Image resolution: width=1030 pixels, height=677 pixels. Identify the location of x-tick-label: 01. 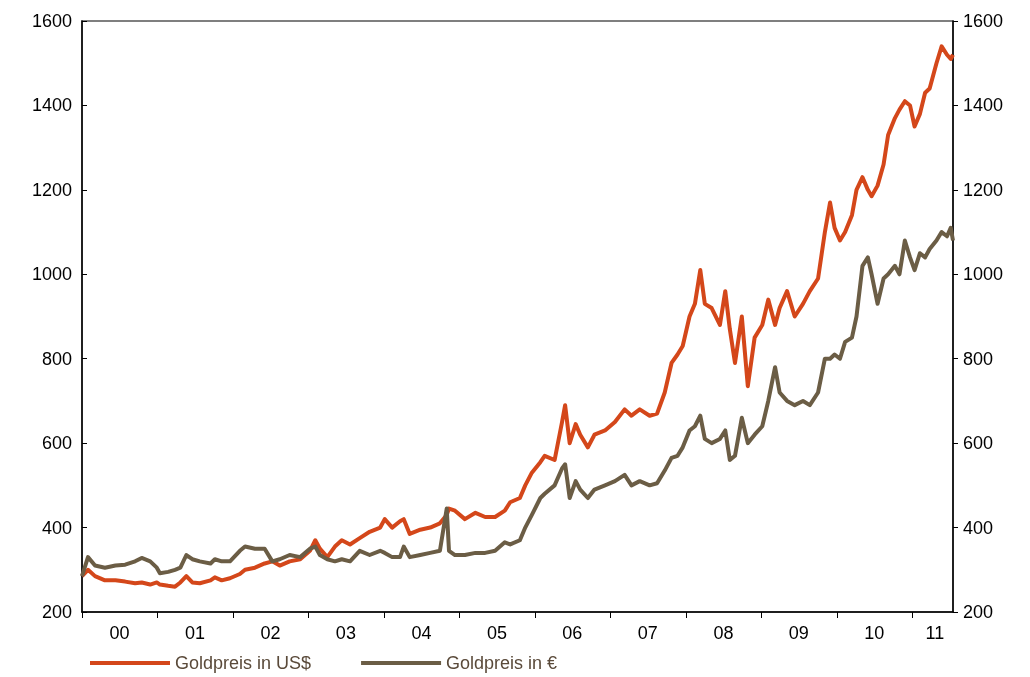
(195, 633).